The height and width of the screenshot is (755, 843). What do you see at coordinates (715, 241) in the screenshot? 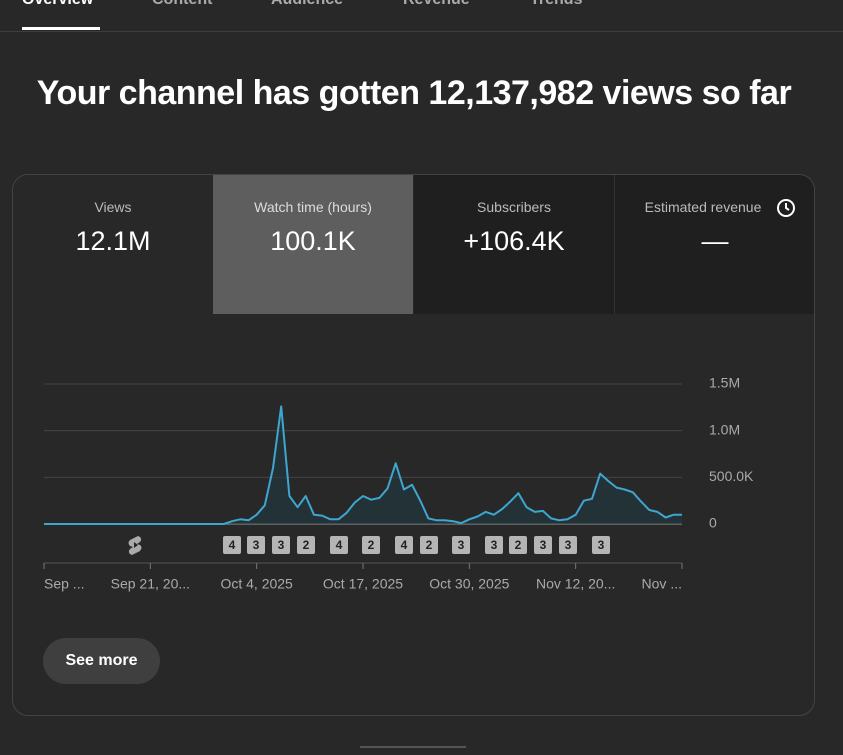
I see `metric-value: —` at bounding box center [715, 241].